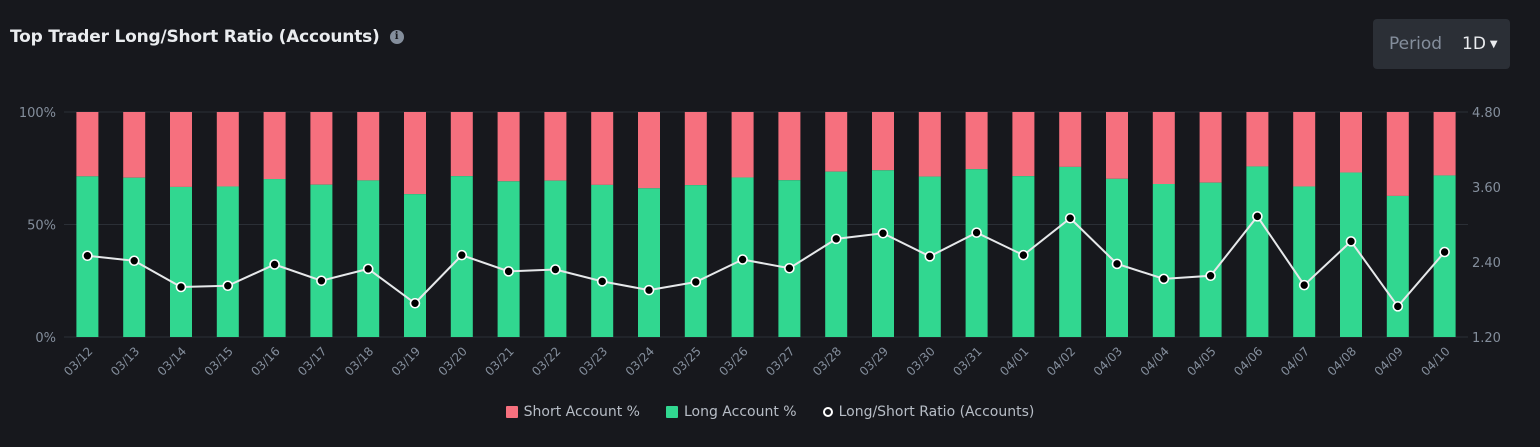 Image resolution: width=1540 pixels, height=447 pixels. What do you see at coordinates (671, 412) in the screenshot?
I see `long-swatch` at bounding box center [671, 412].